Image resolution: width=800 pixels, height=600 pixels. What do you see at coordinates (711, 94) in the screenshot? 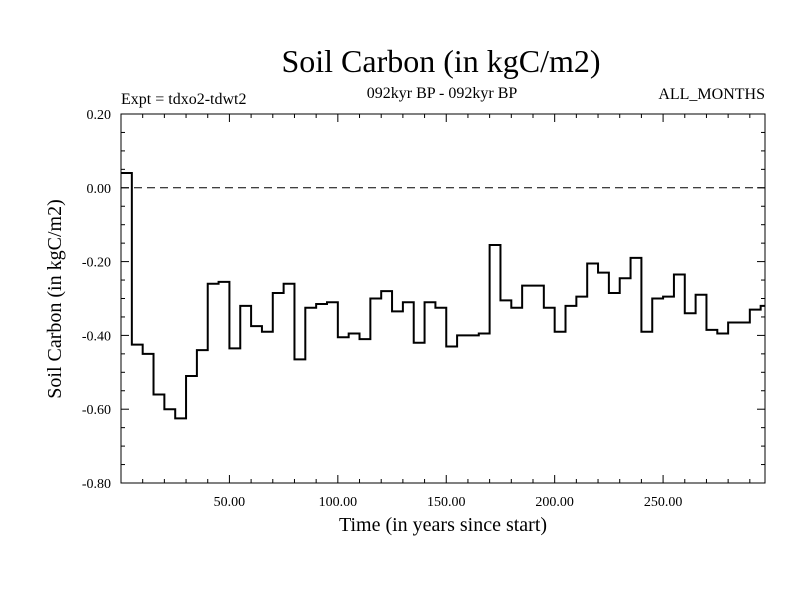
I see `months-label: ALL_MONTHS` at bounding box center [711, 94].